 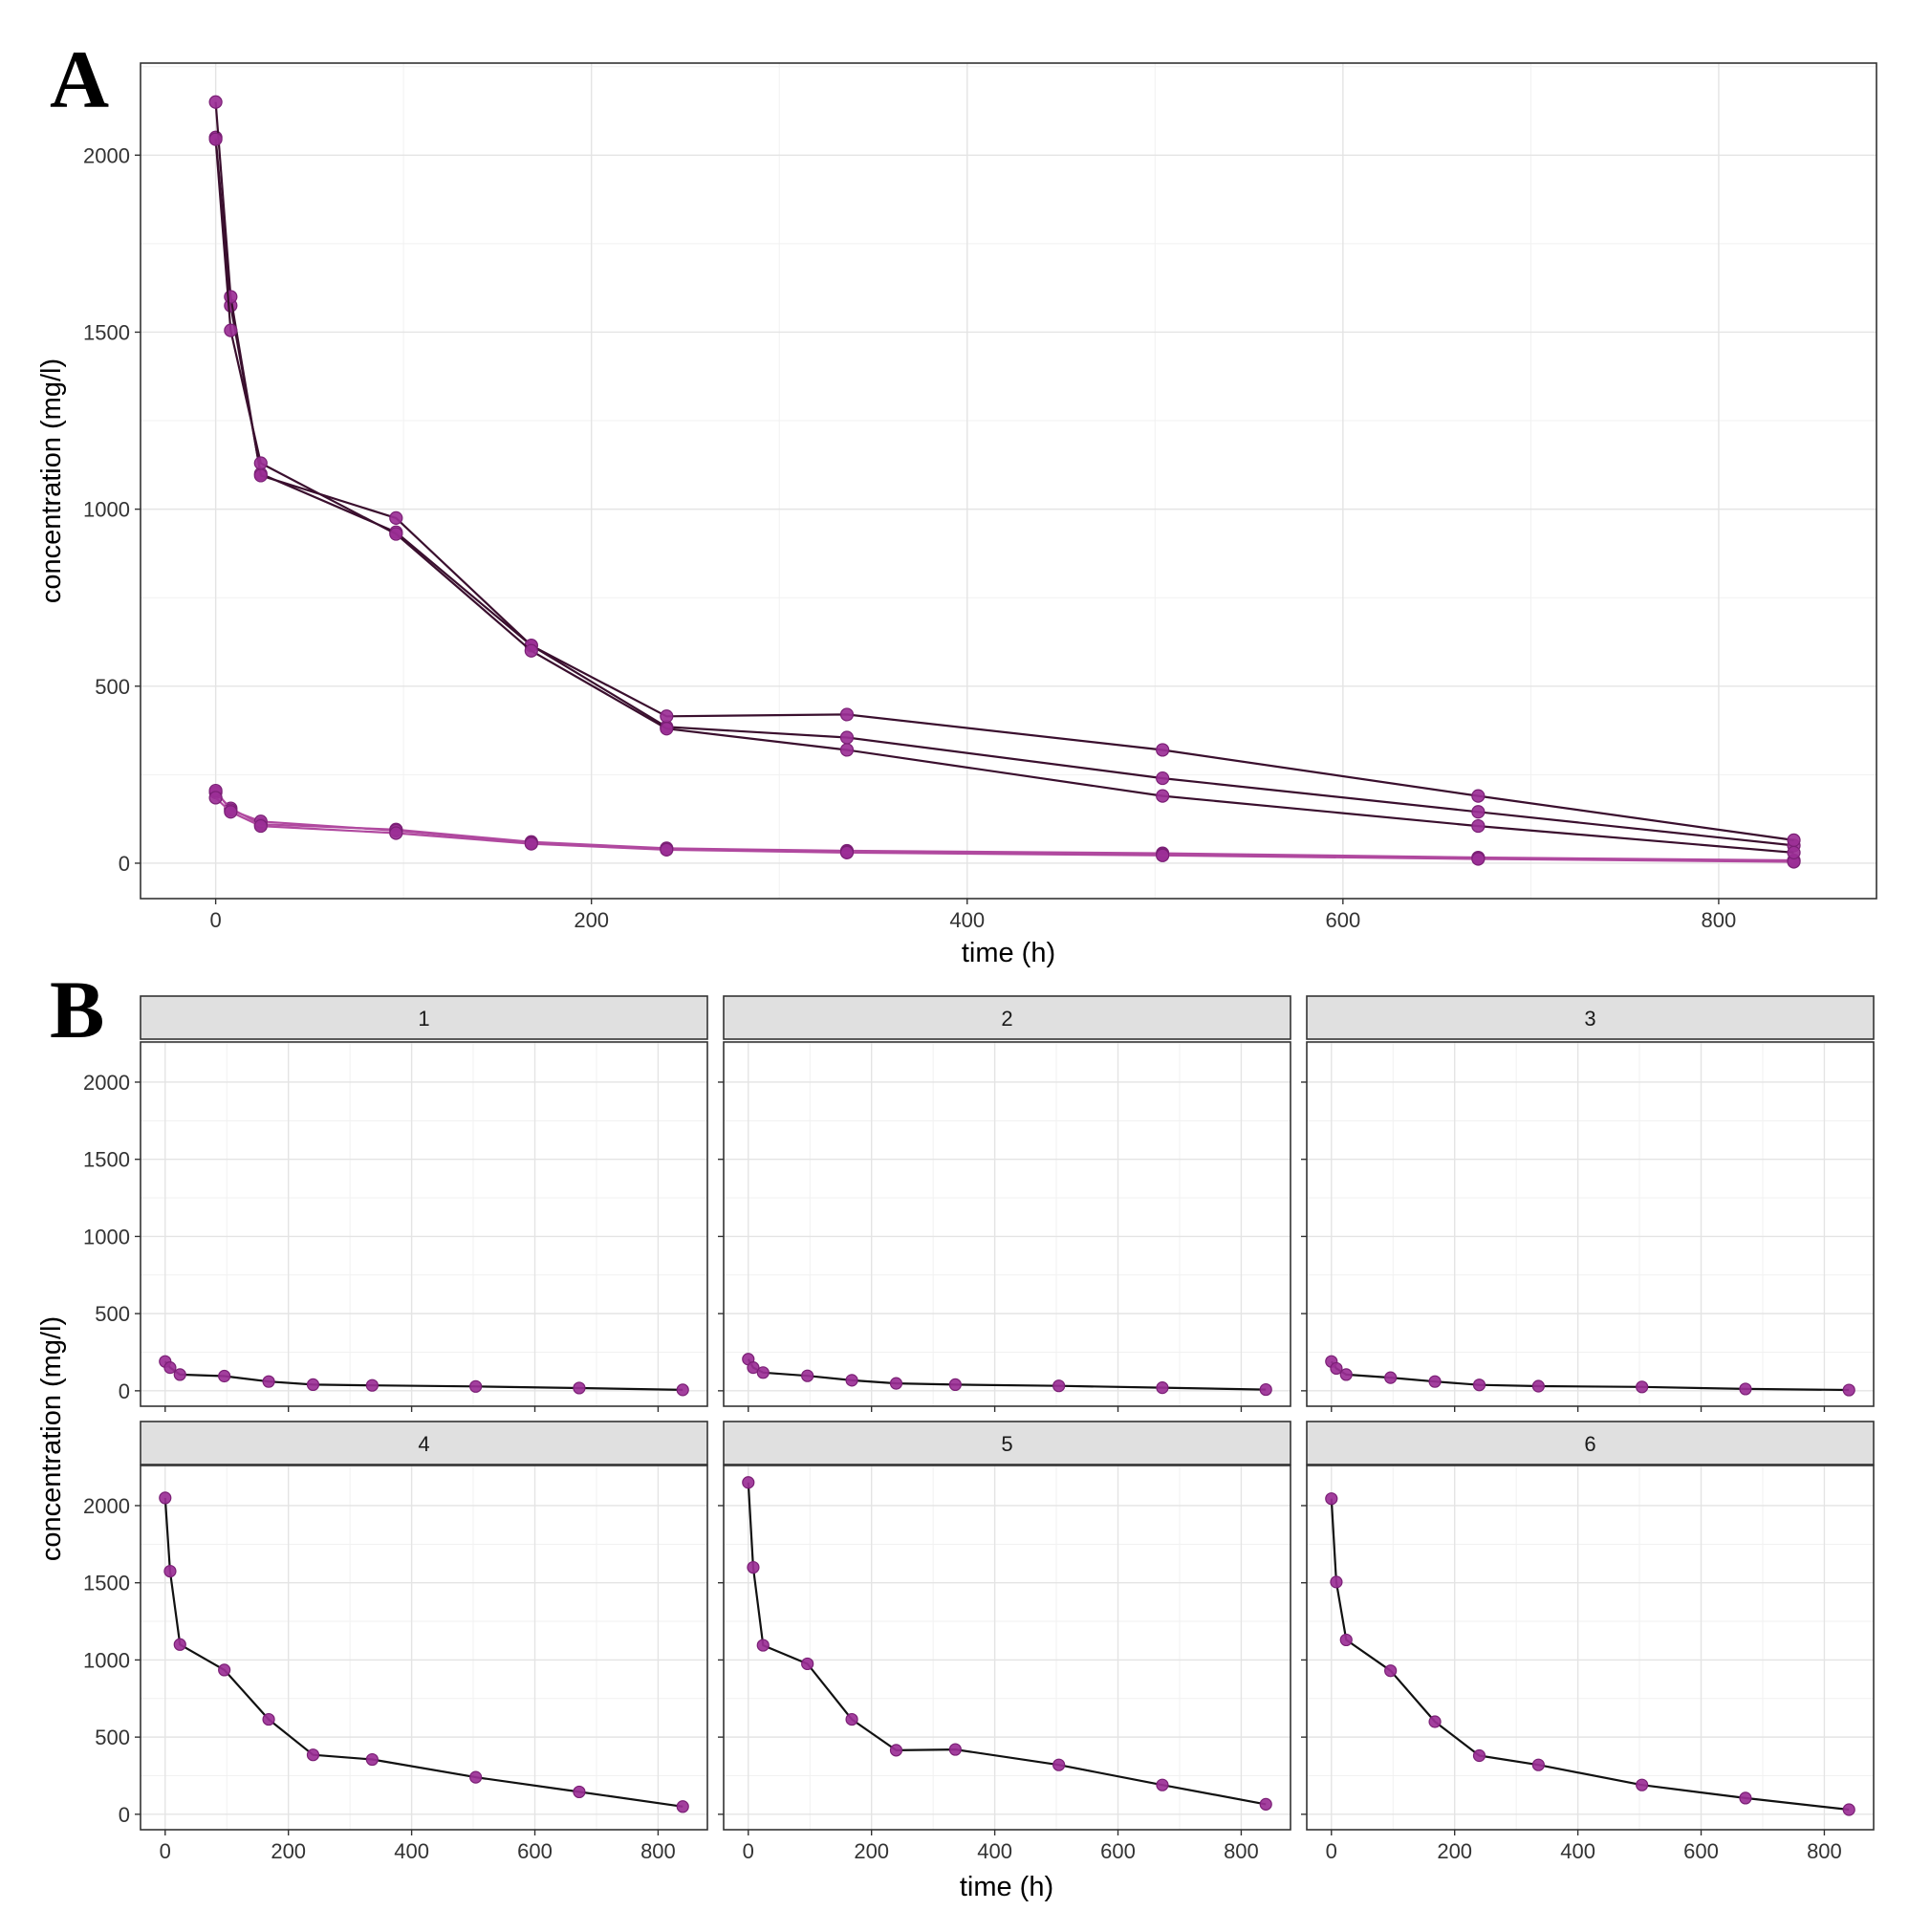 What do you see at coordinates (106, 1506) in the screenshot?
I see `y-tick-label: 2000` at bounding box center [106, 1506].